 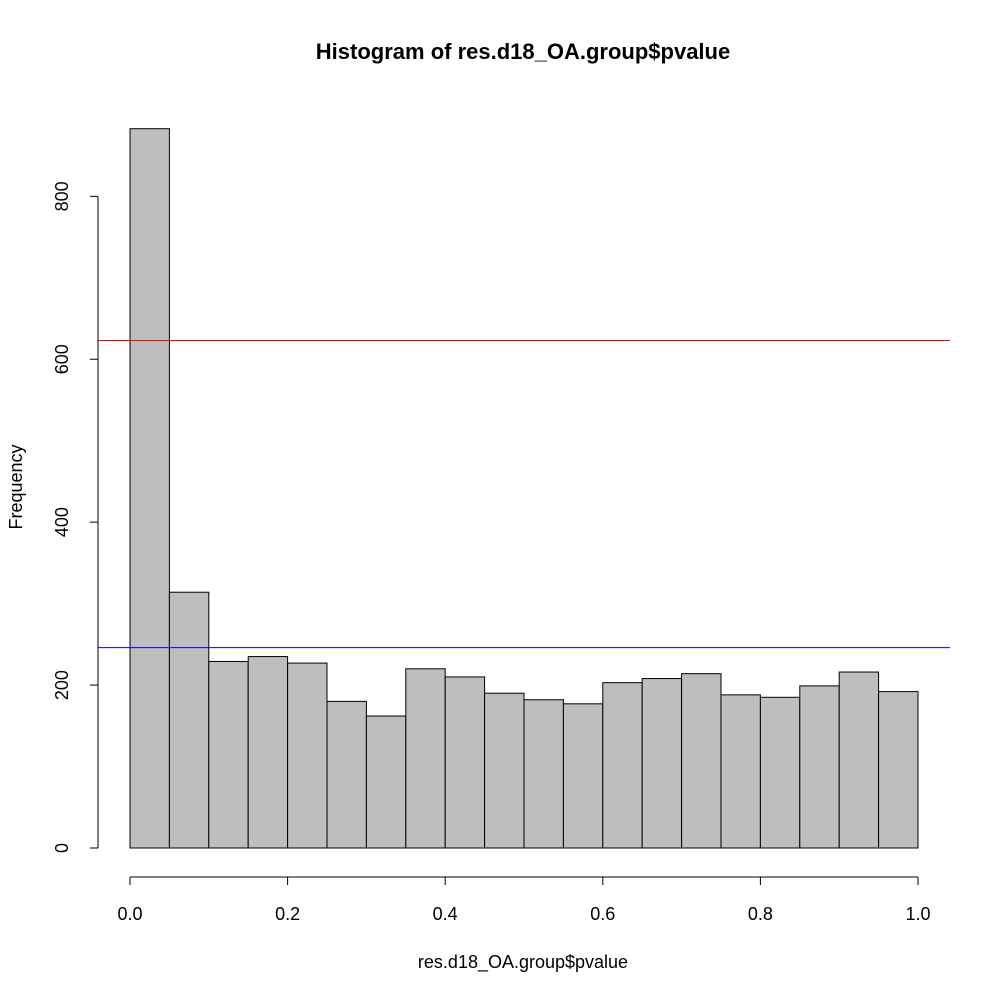 What do you see at coordinates (523, 962) in the screenshot?
I see `x-axis-label: res.d18_OA.group$pvalue` at bounding box center [523, 962].